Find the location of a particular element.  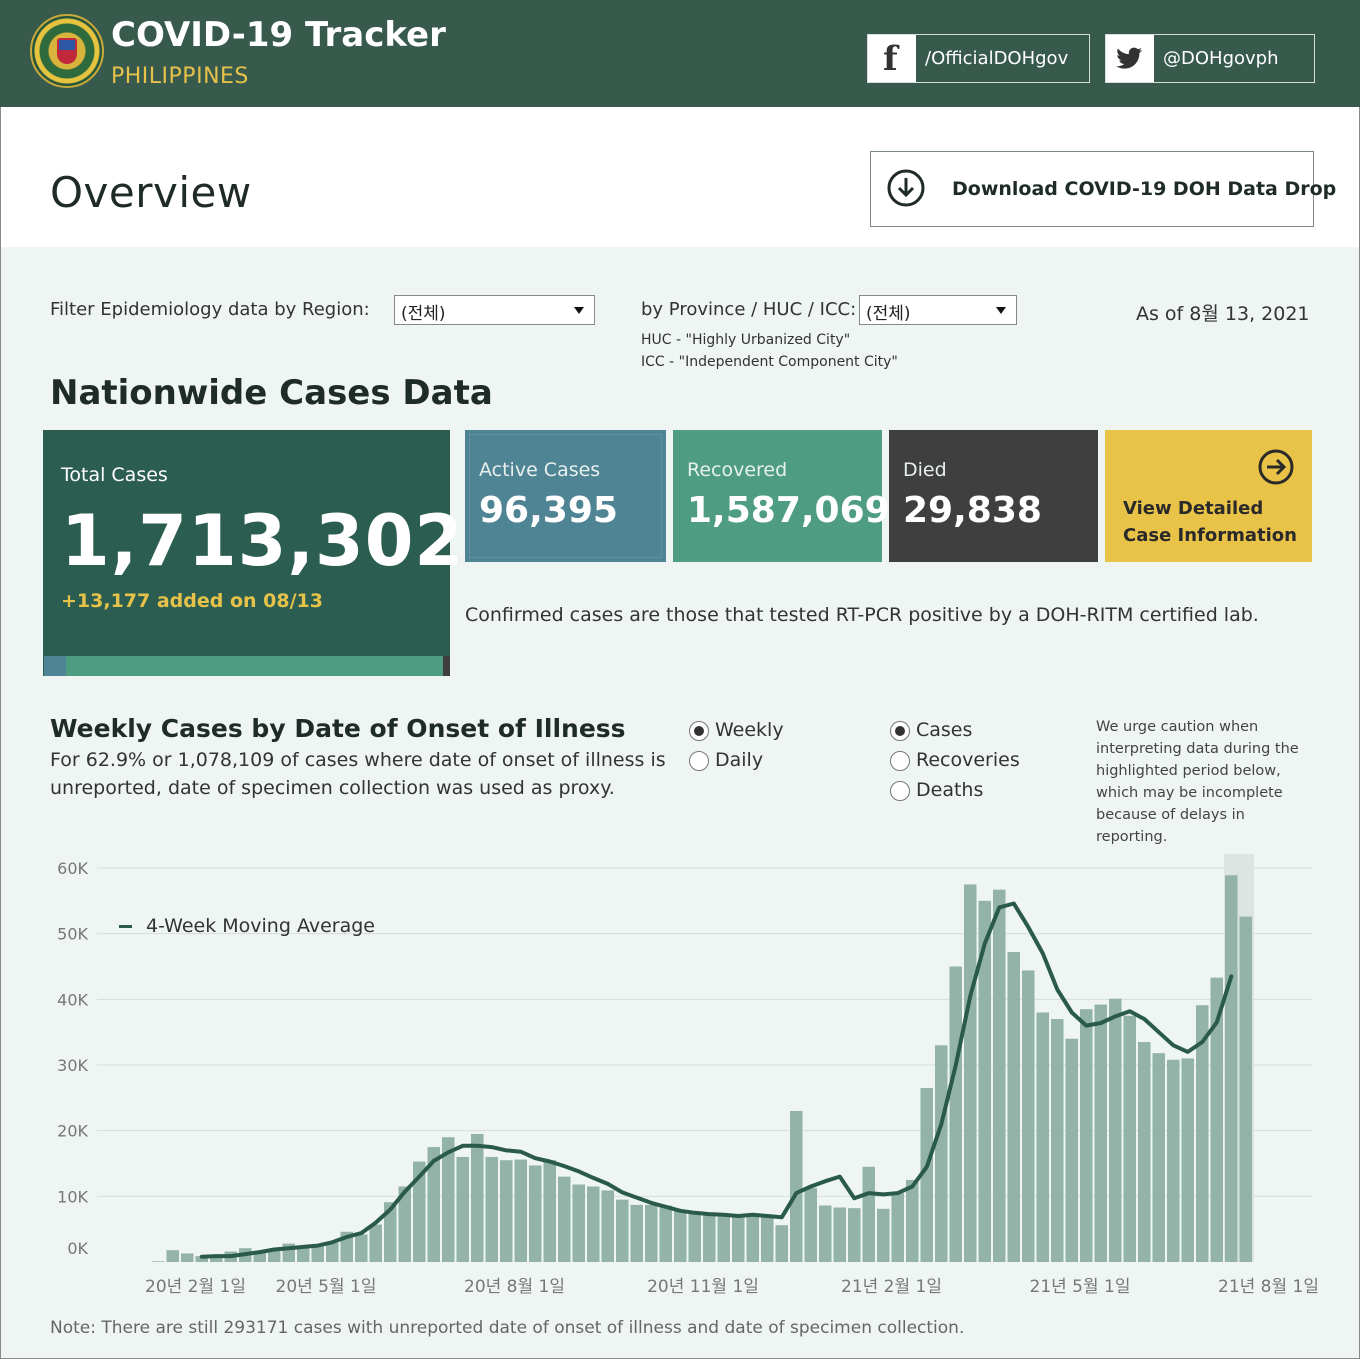

cases-added: +13,177 added on 08/13 is located at coordinates (192, 601).